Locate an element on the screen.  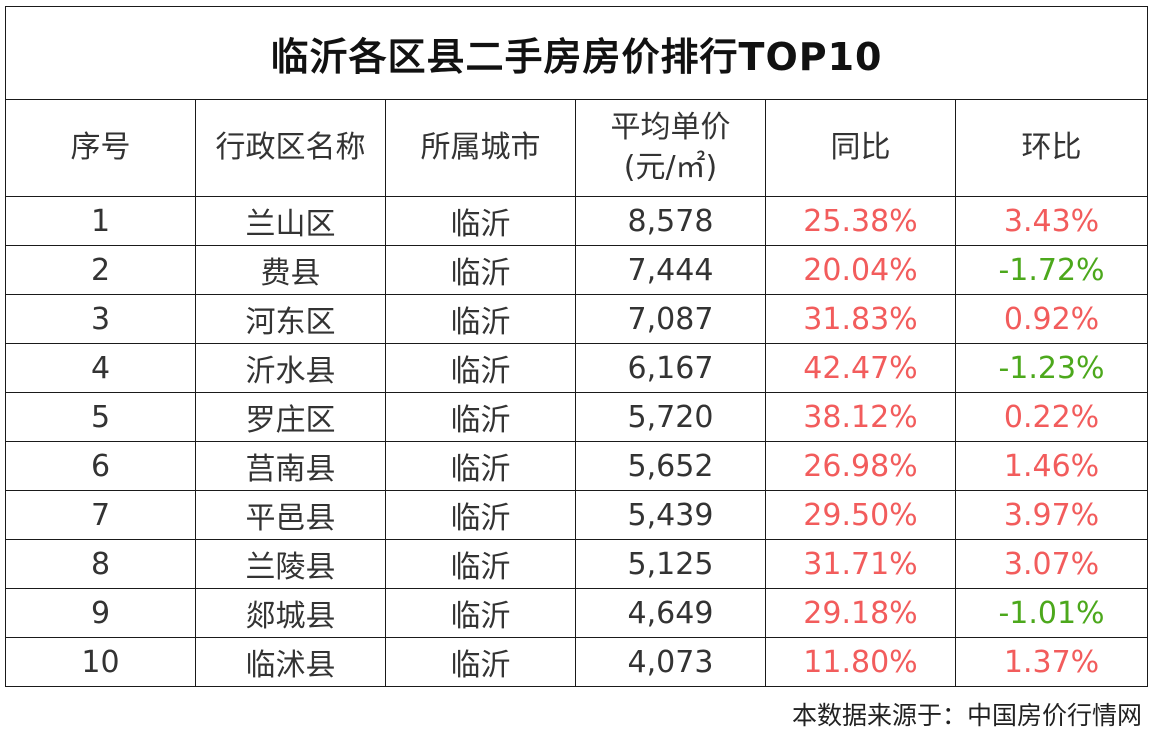
cell-index: 10 is located at coordinates (100, 662).